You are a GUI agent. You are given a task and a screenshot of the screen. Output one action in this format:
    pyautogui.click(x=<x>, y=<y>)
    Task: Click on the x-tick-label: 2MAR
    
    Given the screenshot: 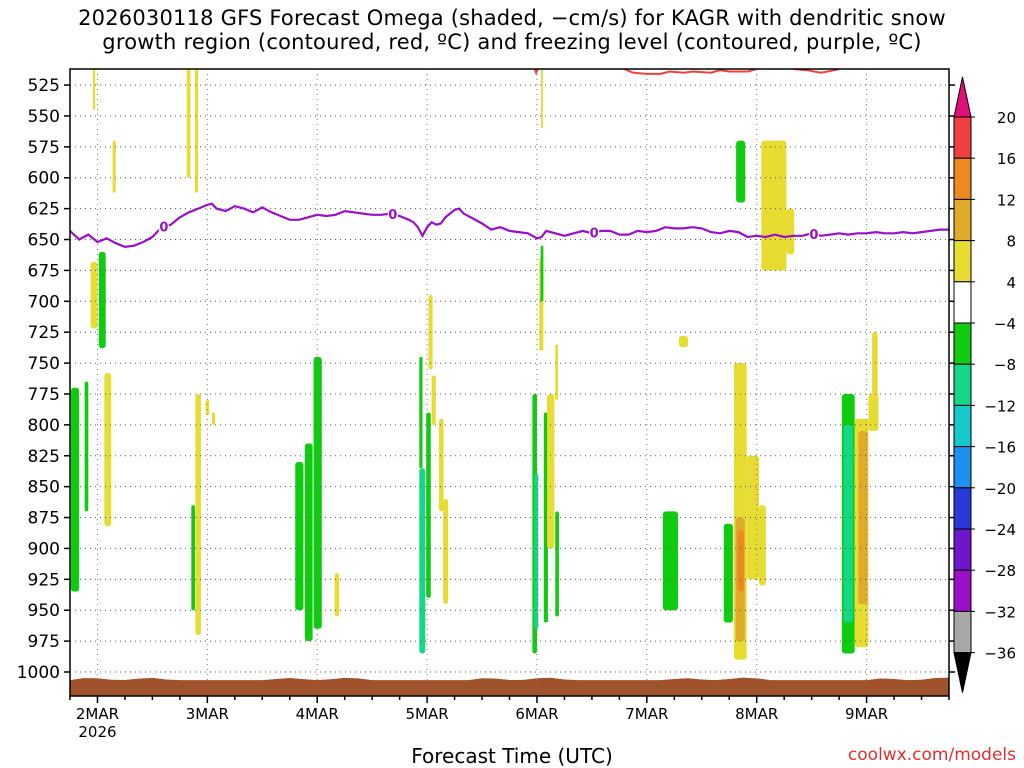 What is the action you would take?
    pyautogui.click(x=97, y=714)
    